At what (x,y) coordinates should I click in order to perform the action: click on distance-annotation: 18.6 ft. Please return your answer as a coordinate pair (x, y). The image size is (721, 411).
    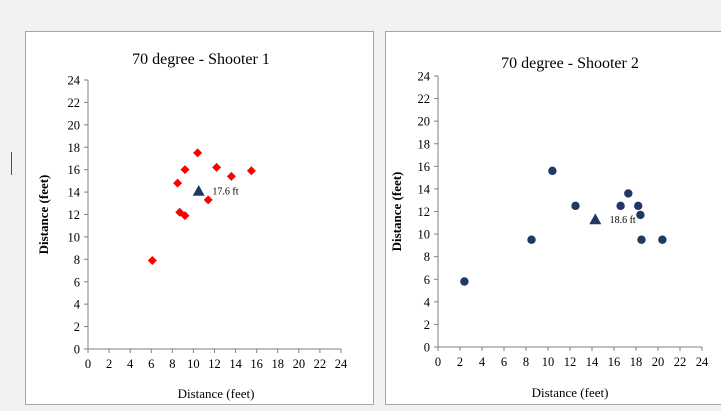
    Looking at the image, I should click on (623, 220).